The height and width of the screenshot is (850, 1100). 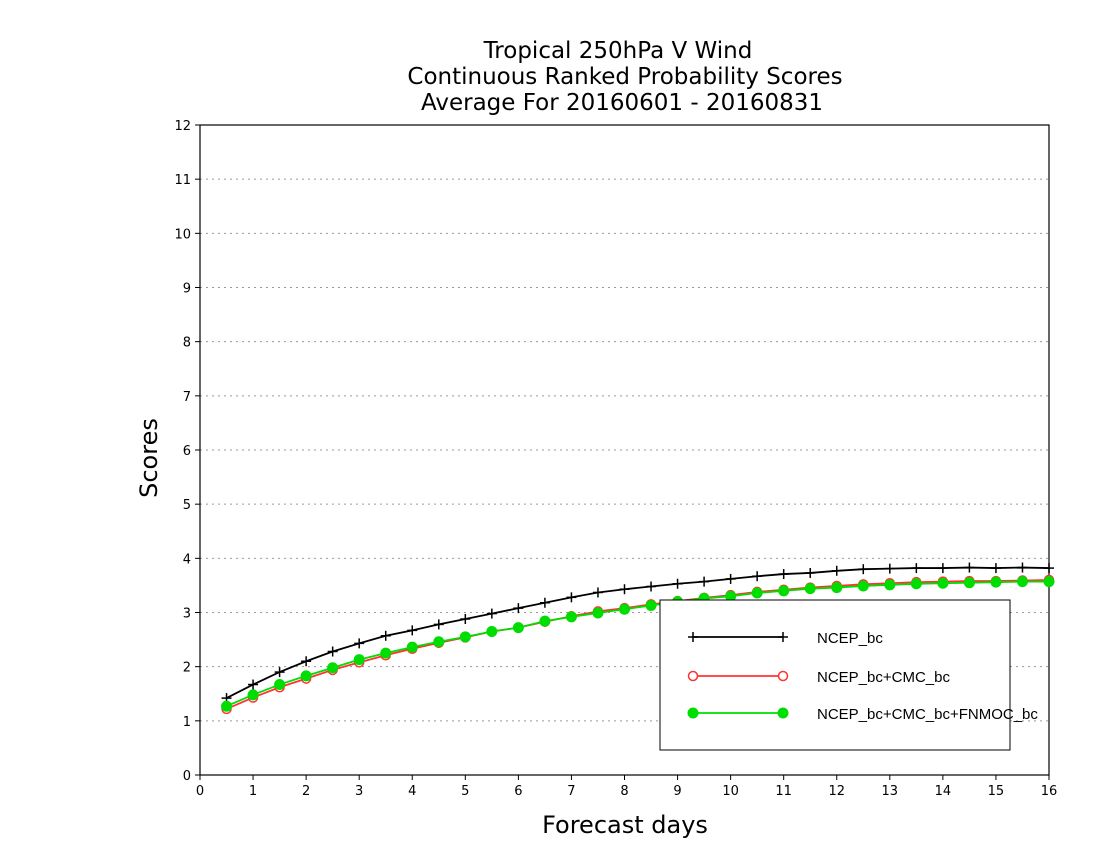 I want to click on x-tick-label: 13, so click(x=890, y=791).